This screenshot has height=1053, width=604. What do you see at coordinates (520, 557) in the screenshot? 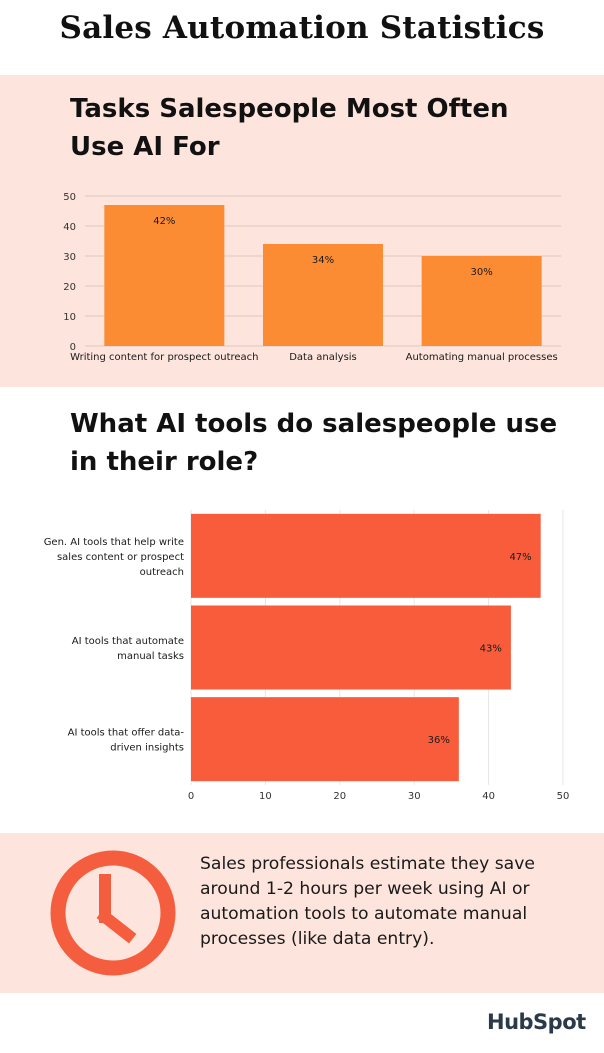
I see `chart2-data-label: 47%` at bounding box center [520, 557].